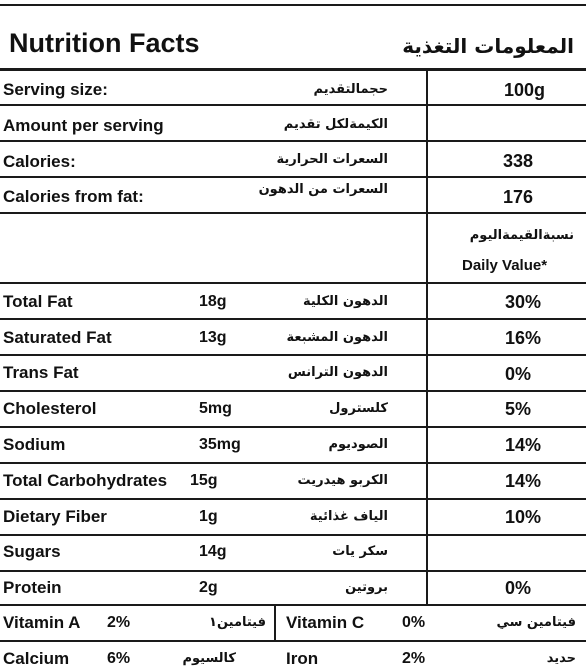 This screenshot has height=669, width=586. What do you see at coordinates (521, 235) in the screenshot?
I see `daily-value-header-ar: نسبةالقيمةاليوم` at bounding box center [521, 235].